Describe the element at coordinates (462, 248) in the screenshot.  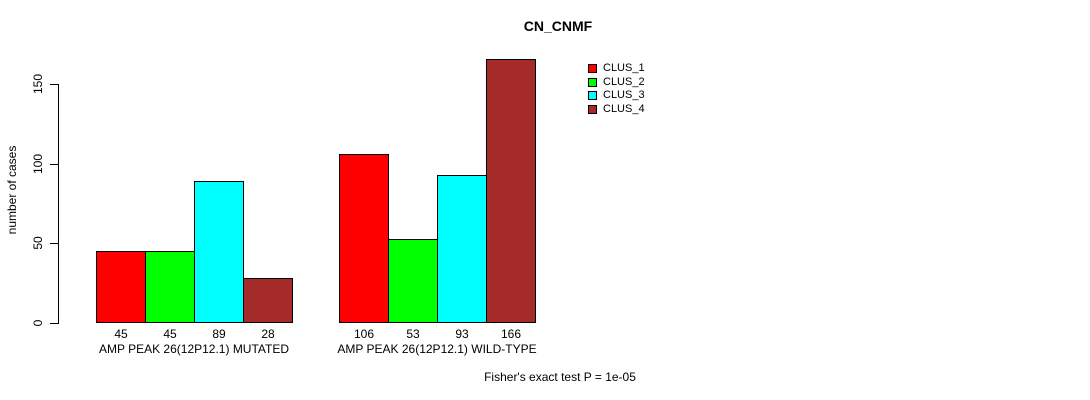
I see `bar-clus_3-group2` at that location.